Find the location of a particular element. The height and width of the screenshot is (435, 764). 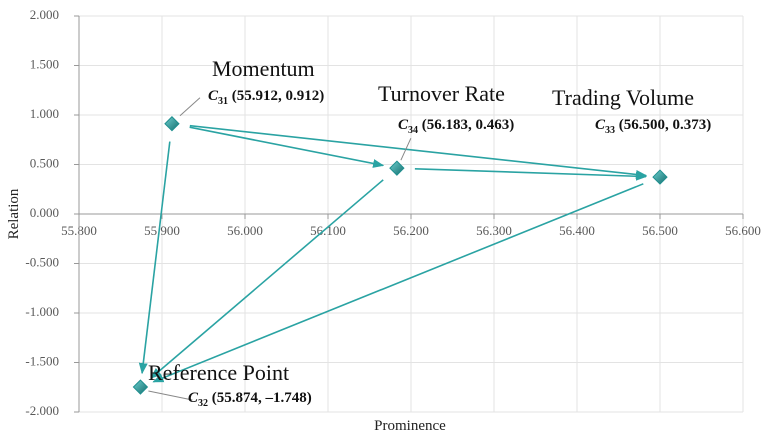

x-tick-label: 56.000 is located at coordinates (245, 230).